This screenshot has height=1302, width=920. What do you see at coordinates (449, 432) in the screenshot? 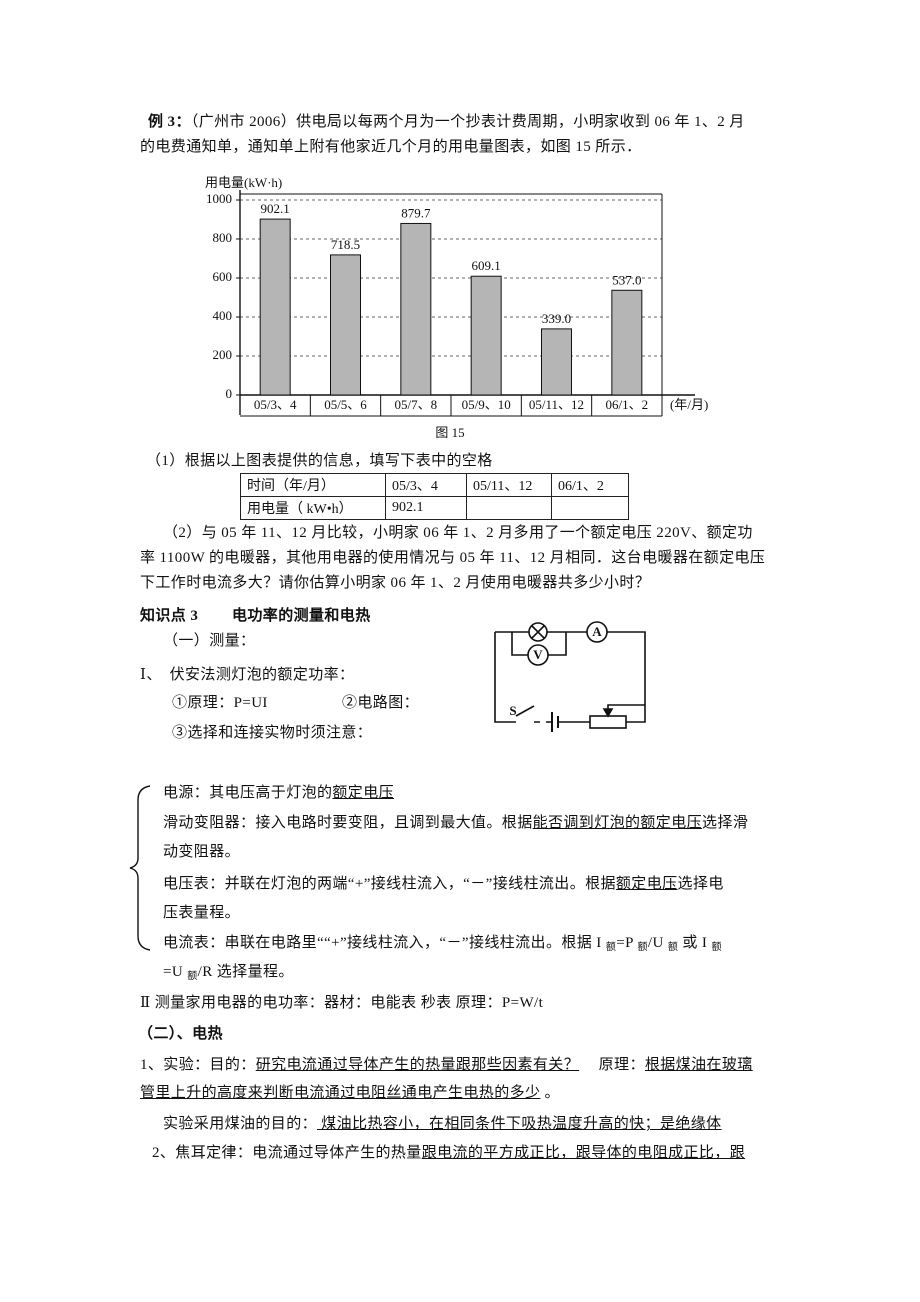
I see `figure-caption: 图 15` at bounding box center [449, 432].